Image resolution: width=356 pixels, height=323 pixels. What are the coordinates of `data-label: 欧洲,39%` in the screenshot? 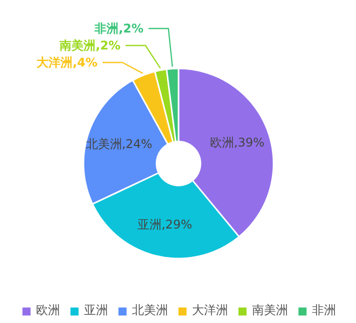 It's located at (237, 142).